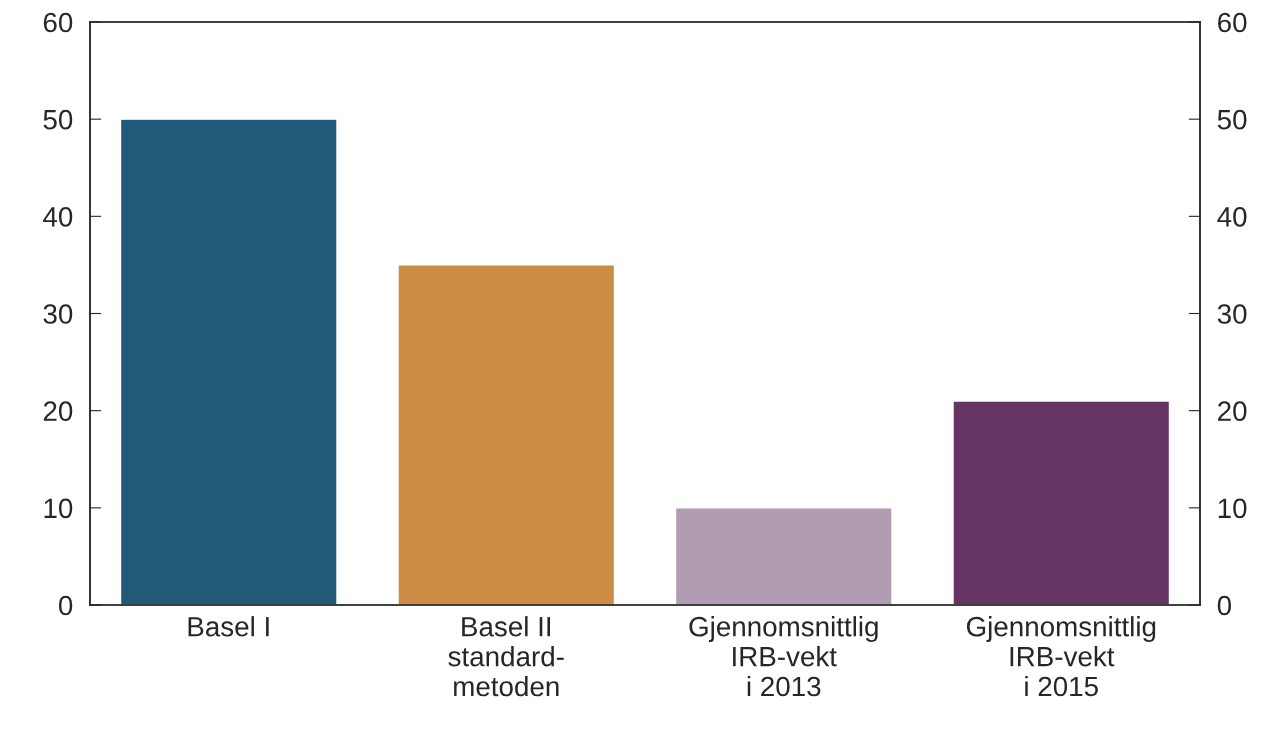 The image size is (1279, 755). What do you see at coordinates (58, 217) in the screenshot?
I see `y-tick-label: 40` at bounding box center [58, 217].